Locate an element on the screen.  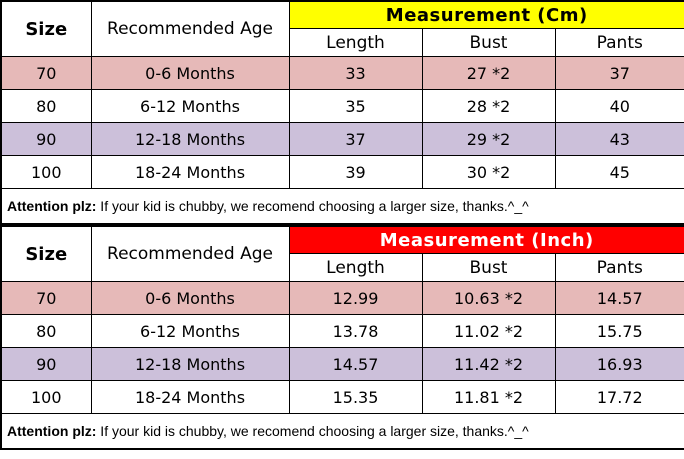
table-row: Size Recommended Age Measurement (Inch) is located at coordinates (342, 253).